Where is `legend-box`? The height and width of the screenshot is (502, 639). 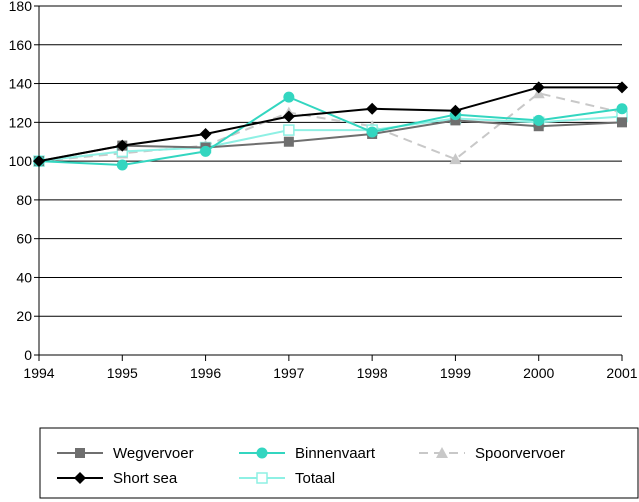
legend-box is located at coordinates (339, 463).